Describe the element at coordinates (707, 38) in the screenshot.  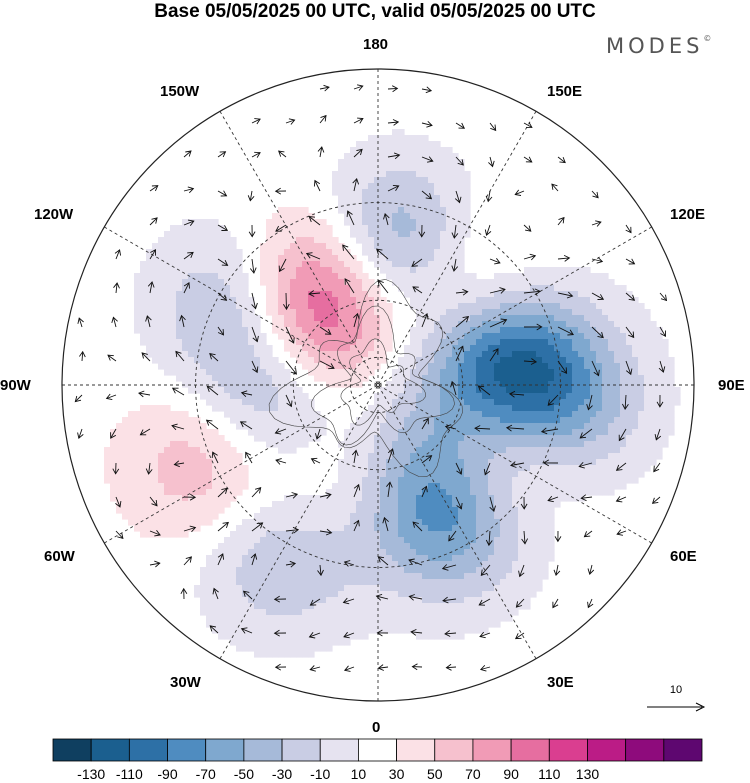
I see `brand-mark: ©` at that location.